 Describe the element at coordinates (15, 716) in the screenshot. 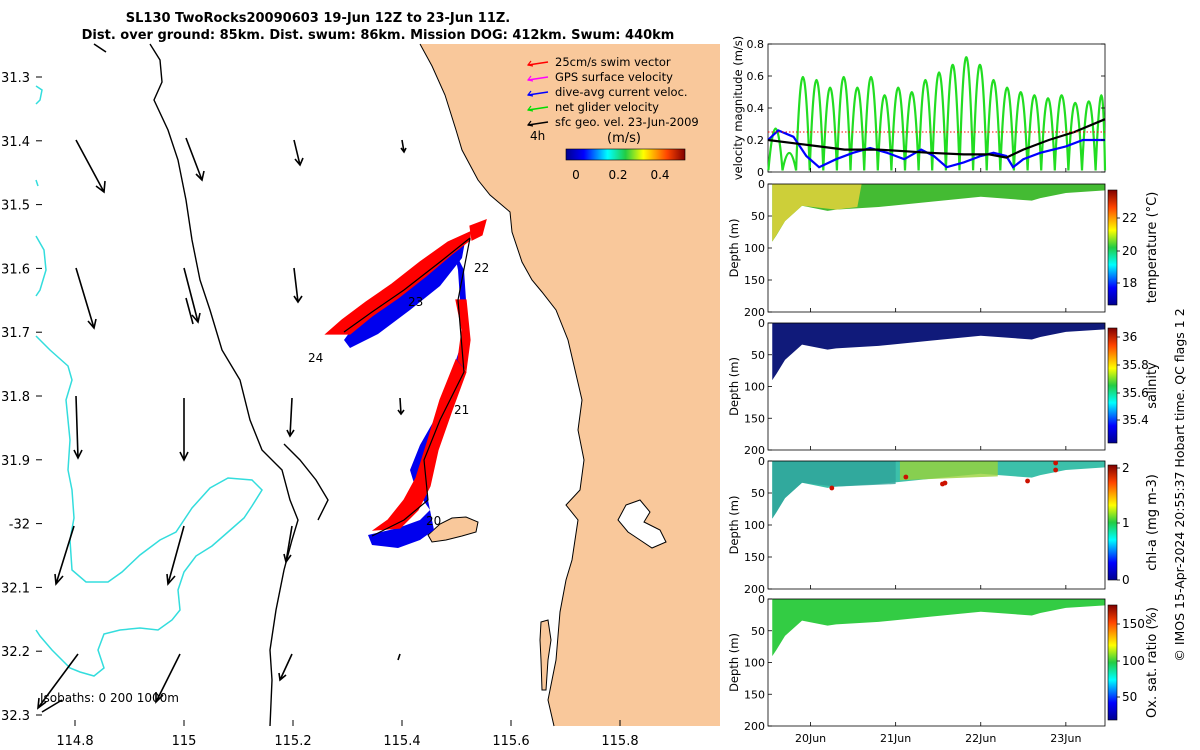

I see `map-ytick-label-10: 32.3` at that location.